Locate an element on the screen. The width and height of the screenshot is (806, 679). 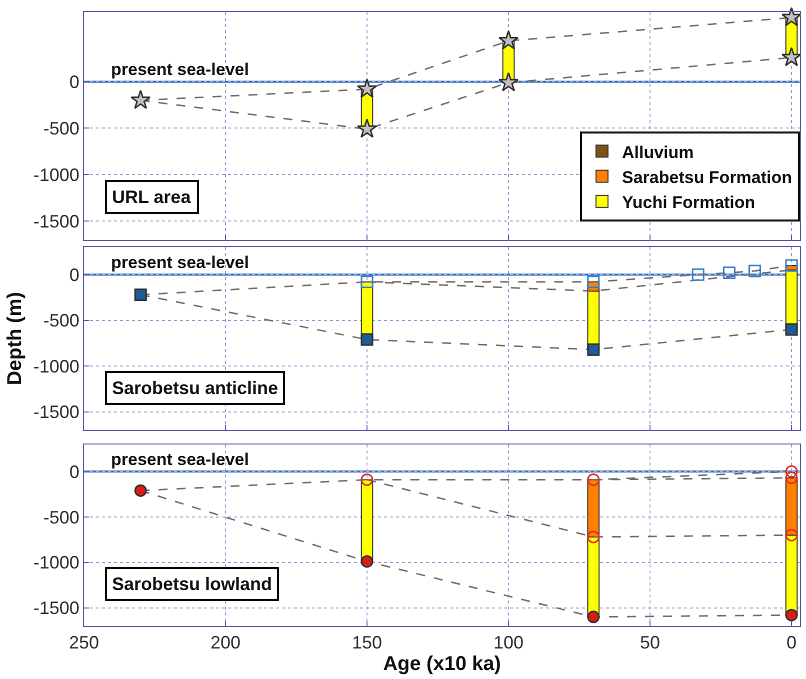
x-tick-label: 0 is located at coordinates (791, 642).